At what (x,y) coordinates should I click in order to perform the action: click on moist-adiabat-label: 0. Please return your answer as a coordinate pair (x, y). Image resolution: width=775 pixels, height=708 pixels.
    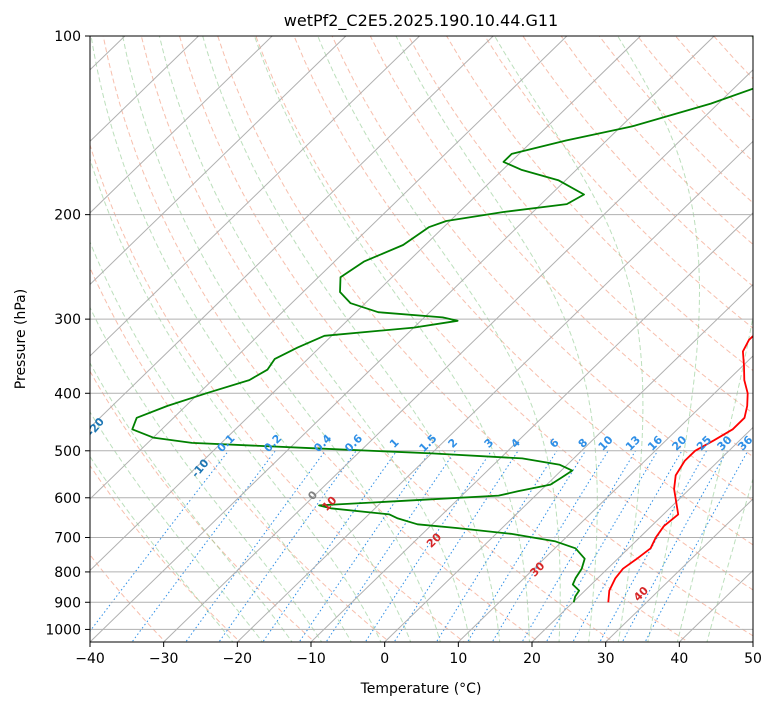
    Looking at the image, I should click on (312, 495).